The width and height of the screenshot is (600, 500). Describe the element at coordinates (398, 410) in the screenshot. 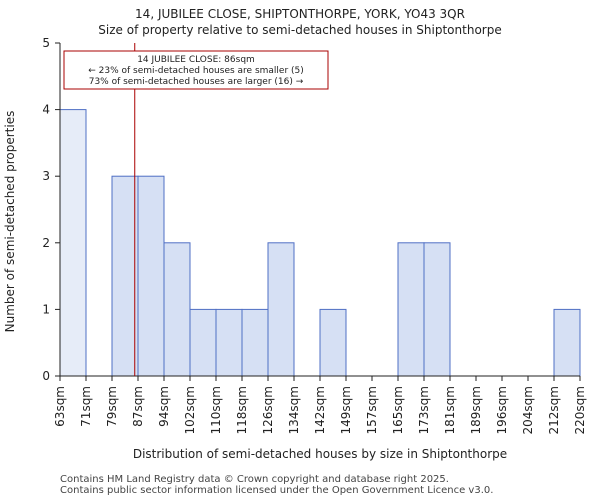

I see `x-tick-label: 165sqm` at that location.